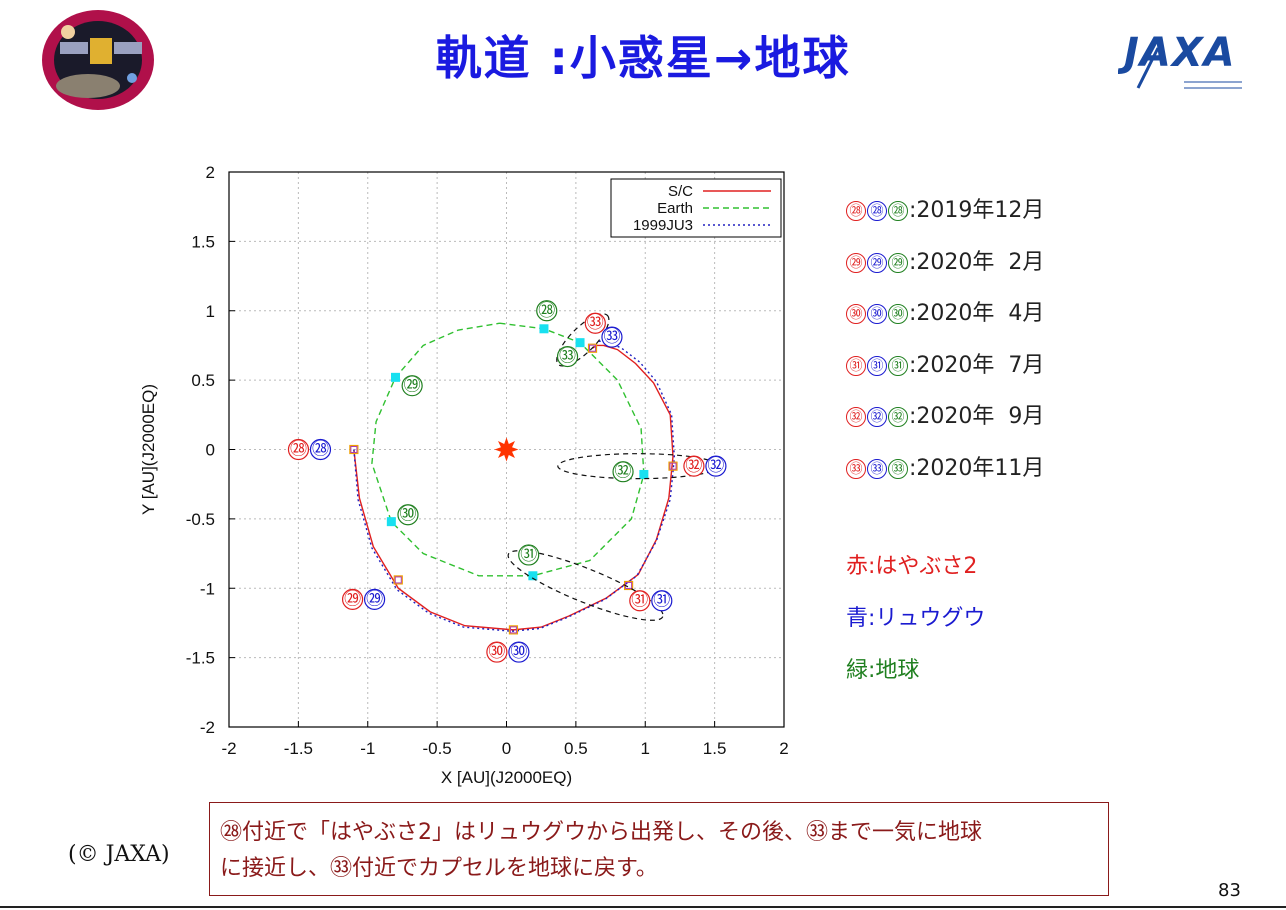  What do you see at coordinates (207, 727) in the screenshot?
I see `y-tick-label: -2` at bounding box center [207, 727].